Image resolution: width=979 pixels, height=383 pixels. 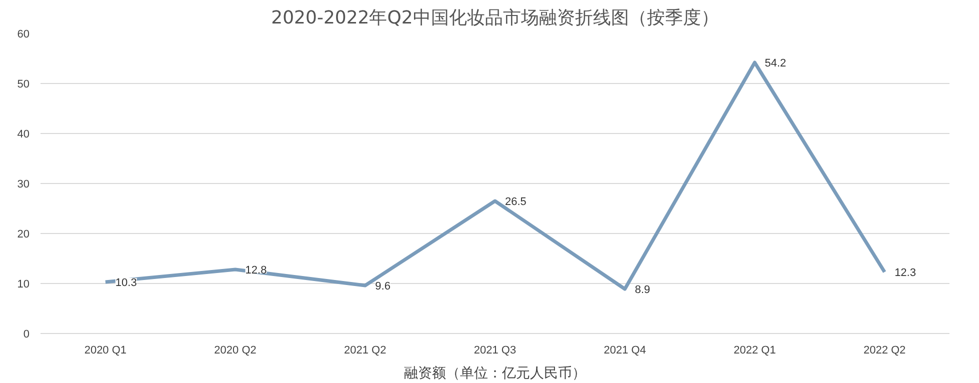 I want to click on y-tick-label: 60, so click(x=23, y=34).